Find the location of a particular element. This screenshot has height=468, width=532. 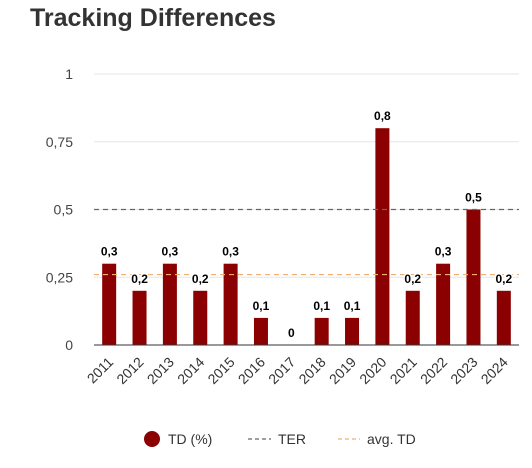

data-label: 0,5 is located at coordinates (473, 198).